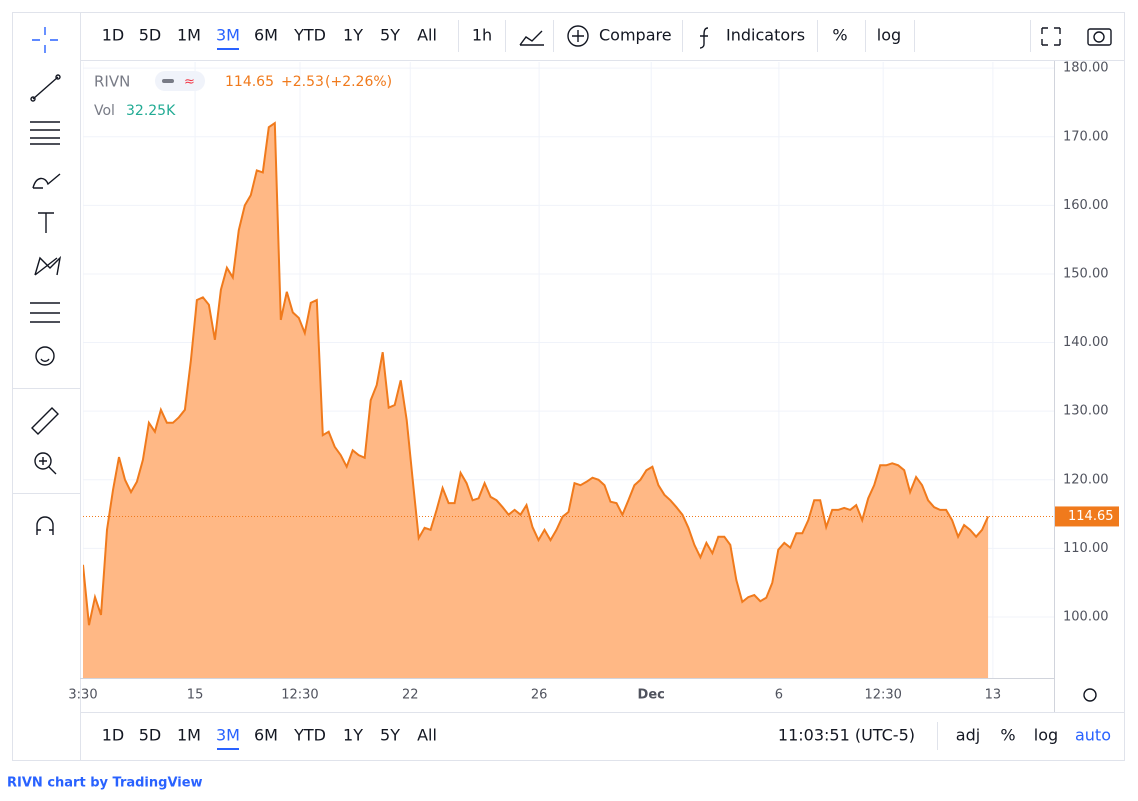  What do you see at coordinates (482, 35) in the screenshot?
I see `toolbar-button: 1h` at bounding box center [482, 35].